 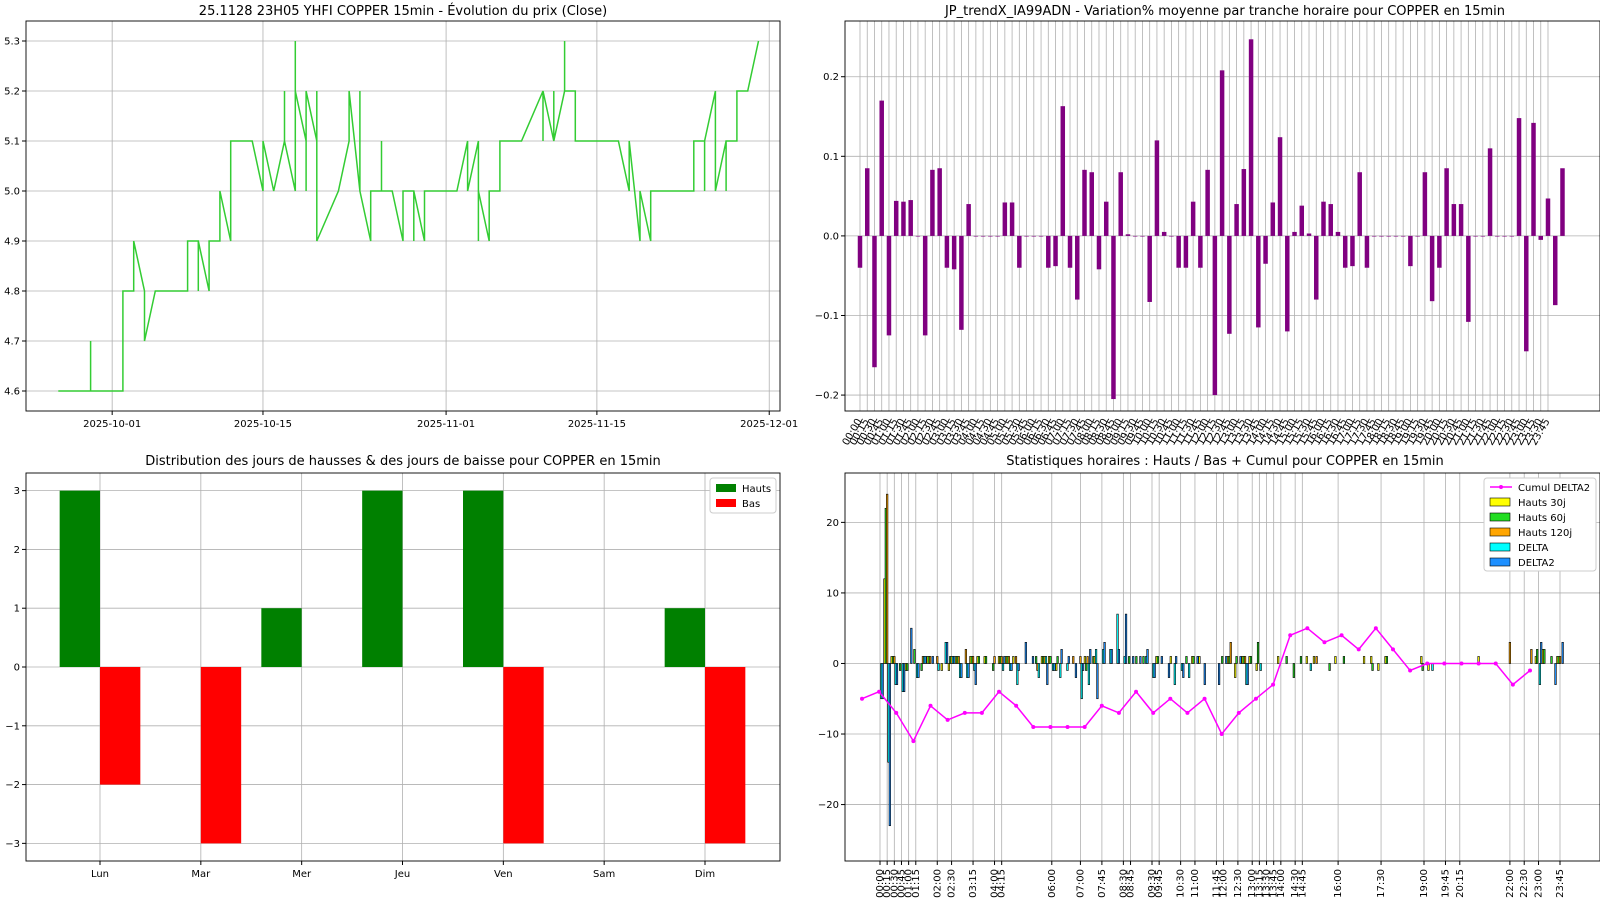 I want to click on hourly-x-tick-label: 11:45, so click(x=1216, y=883).